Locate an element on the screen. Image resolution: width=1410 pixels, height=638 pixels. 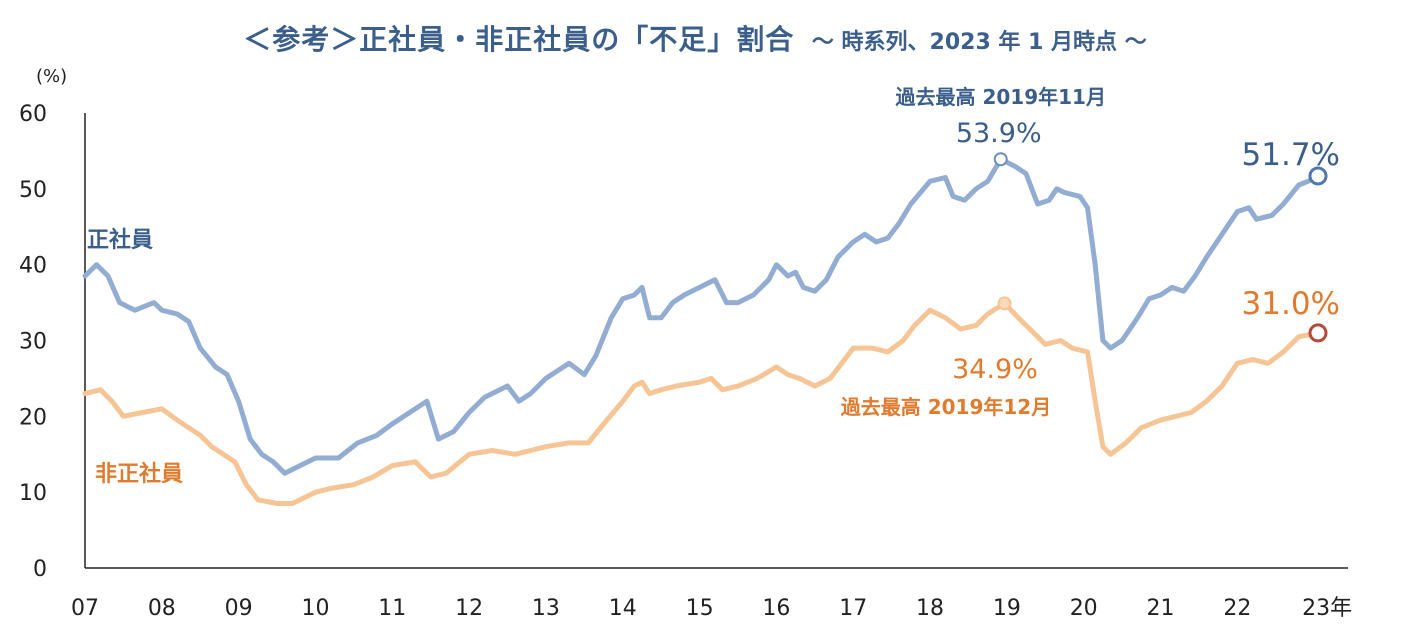
x-tick-label: 08 is located at coordinates (162, 608).